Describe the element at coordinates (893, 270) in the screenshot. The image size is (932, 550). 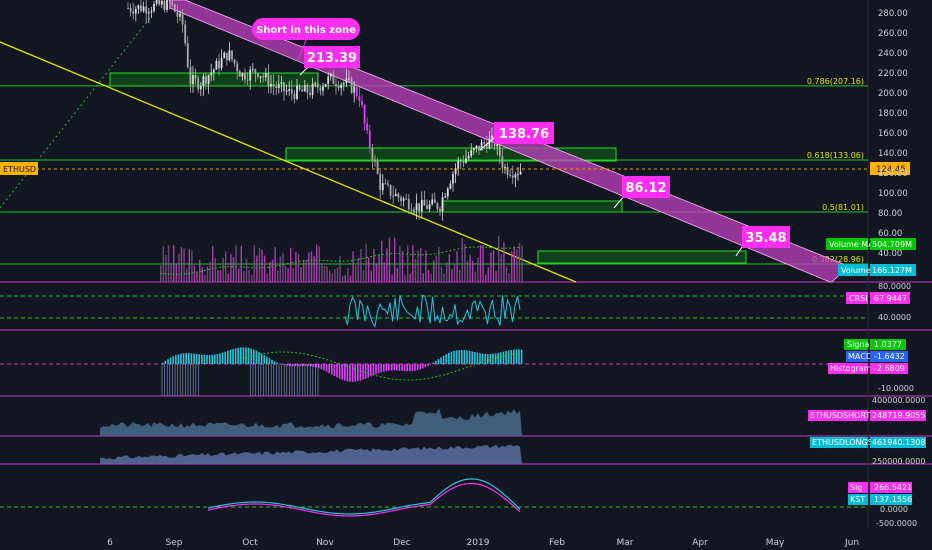
I see `volume-value-tag` at that location.